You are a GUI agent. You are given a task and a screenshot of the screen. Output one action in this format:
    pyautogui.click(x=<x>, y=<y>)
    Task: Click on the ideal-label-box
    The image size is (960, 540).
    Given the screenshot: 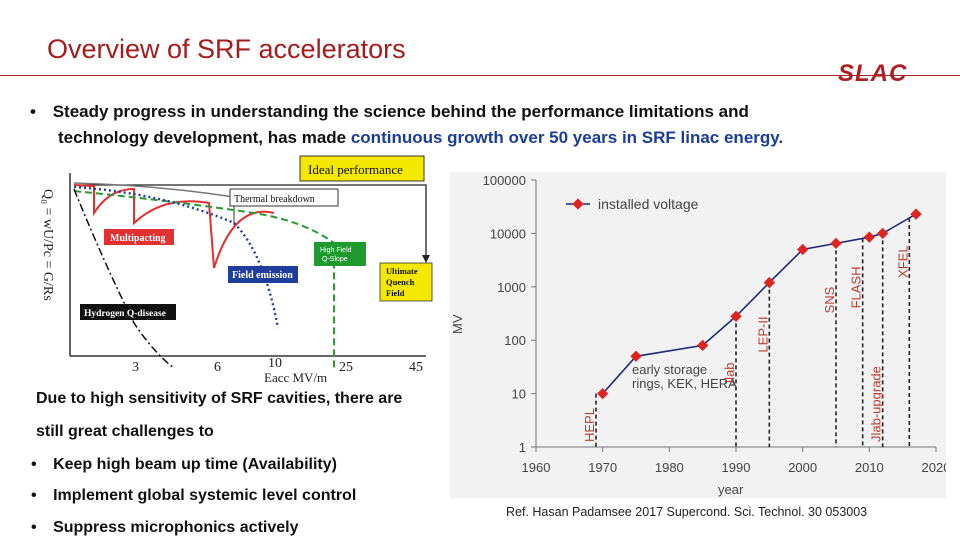 What is the action you would take?
    pyautogui.click(x=362, y=168)
    